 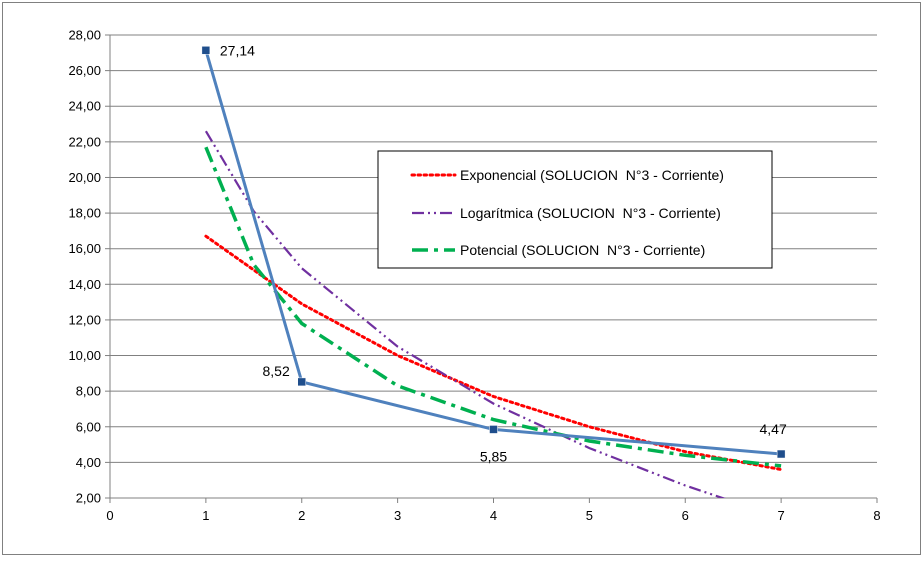 I want to click on y-tick-label: 12,00, so click(x=84, y=319).